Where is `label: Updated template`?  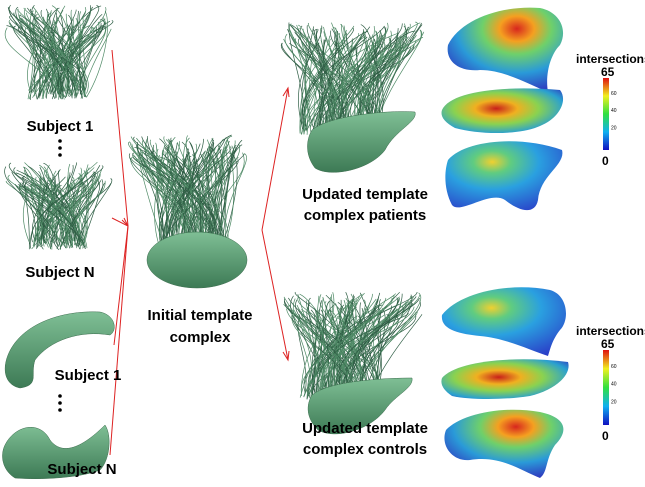
label: Updated template is located at coordinates (365, 428).